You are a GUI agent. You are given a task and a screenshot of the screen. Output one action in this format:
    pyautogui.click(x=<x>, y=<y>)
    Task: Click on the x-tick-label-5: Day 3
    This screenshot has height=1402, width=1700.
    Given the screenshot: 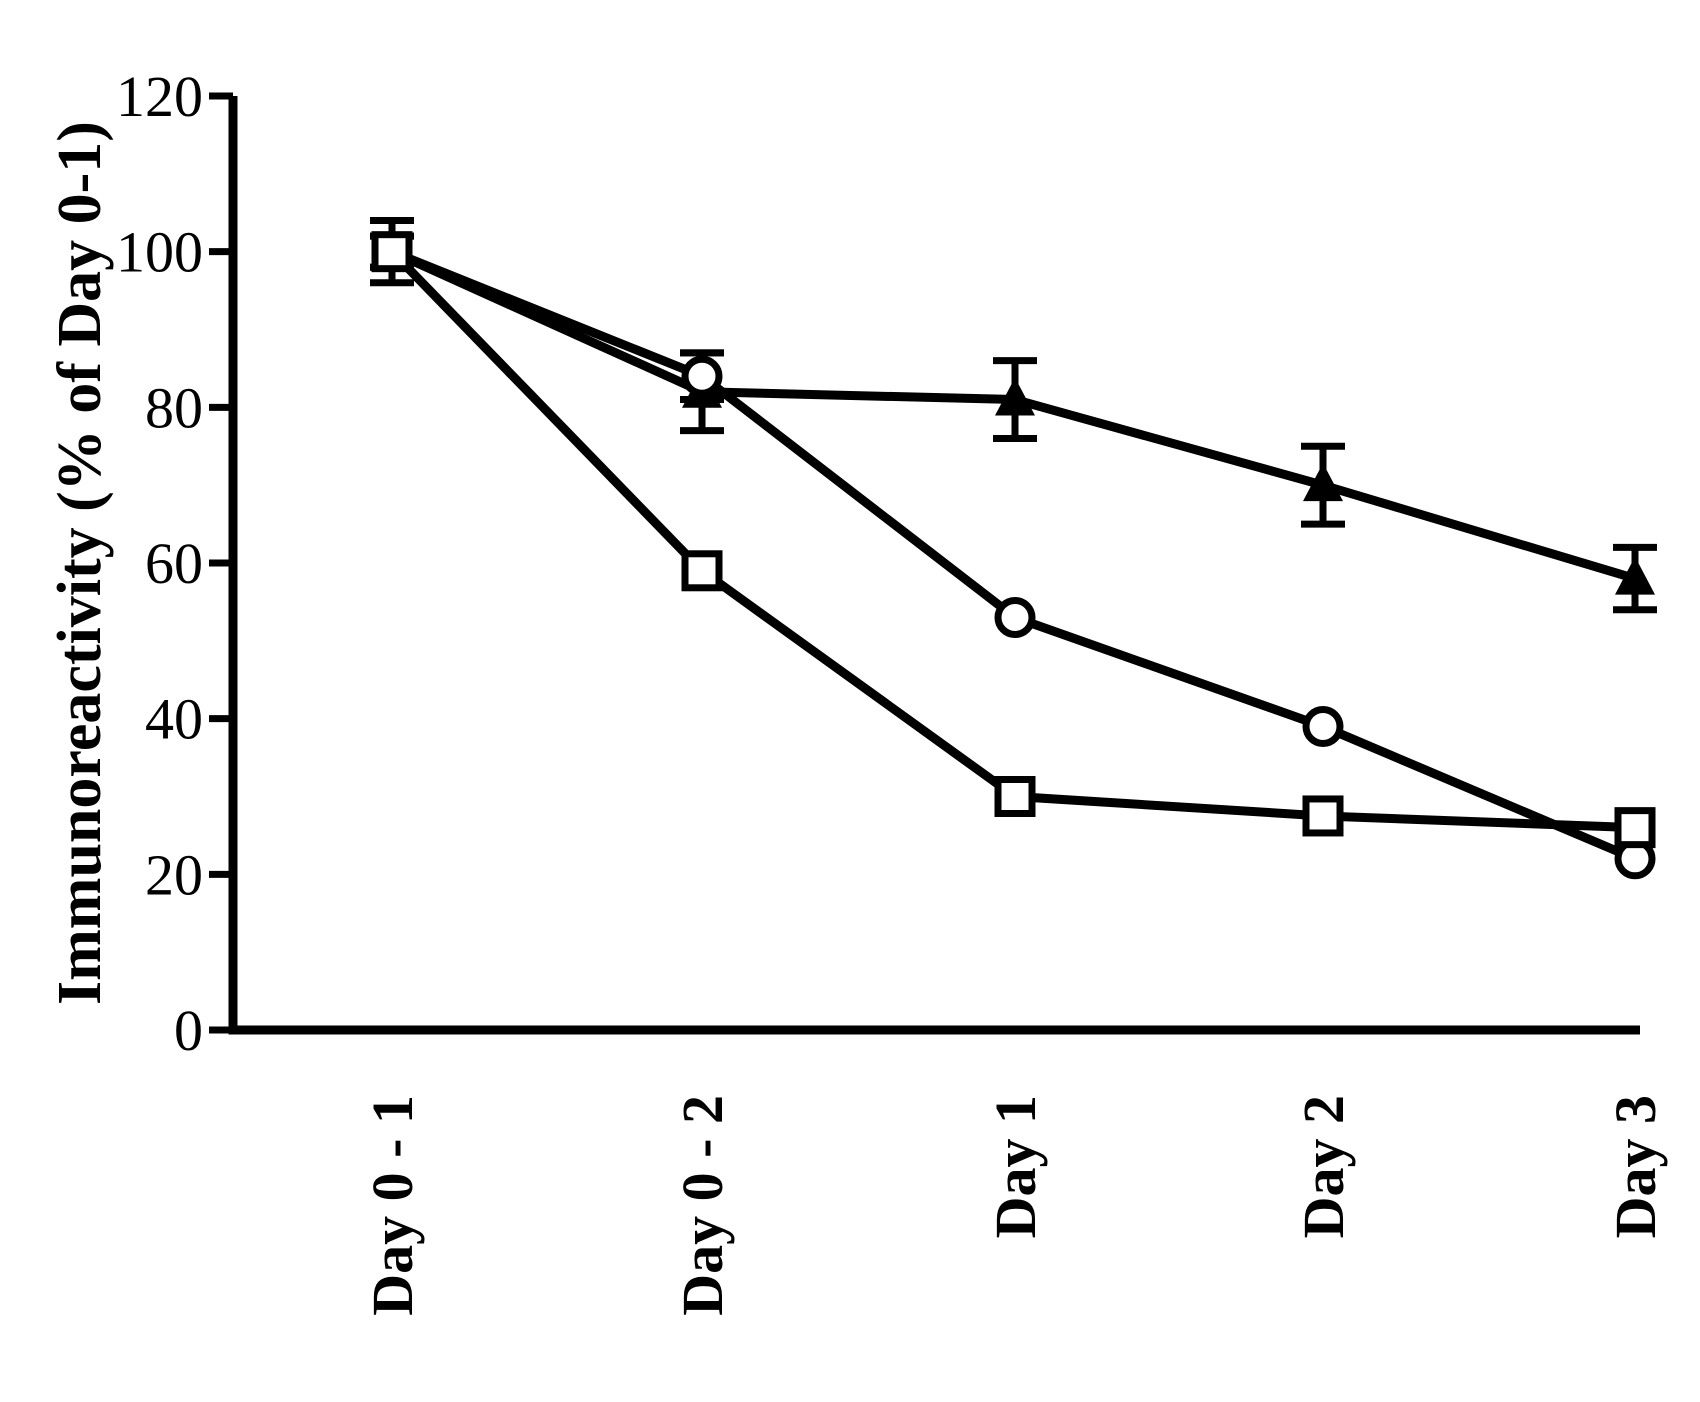 What is the action you would take?
    pyautogui.click(x=1635, y=1166)
    